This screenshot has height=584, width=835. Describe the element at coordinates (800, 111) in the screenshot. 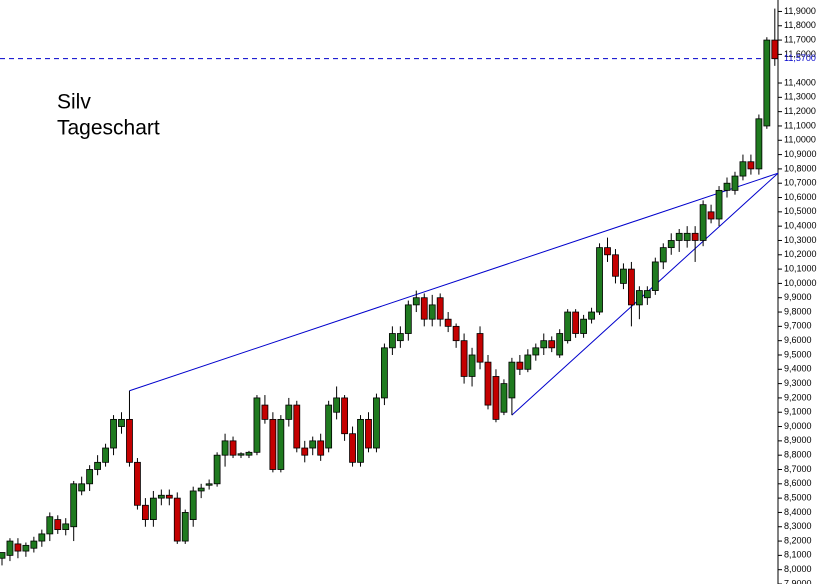

I see `y-tick-label: 11,2000` at that location.